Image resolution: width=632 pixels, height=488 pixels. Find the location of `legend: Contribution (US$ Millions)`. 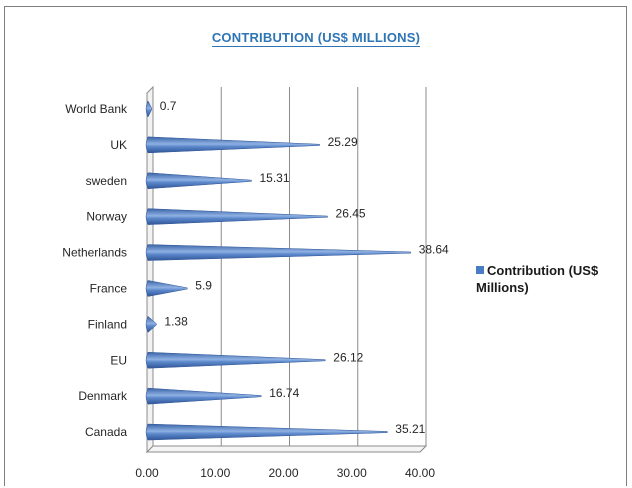

legend: Contribution (US$ Millions) is located at coordinates (554, 279).